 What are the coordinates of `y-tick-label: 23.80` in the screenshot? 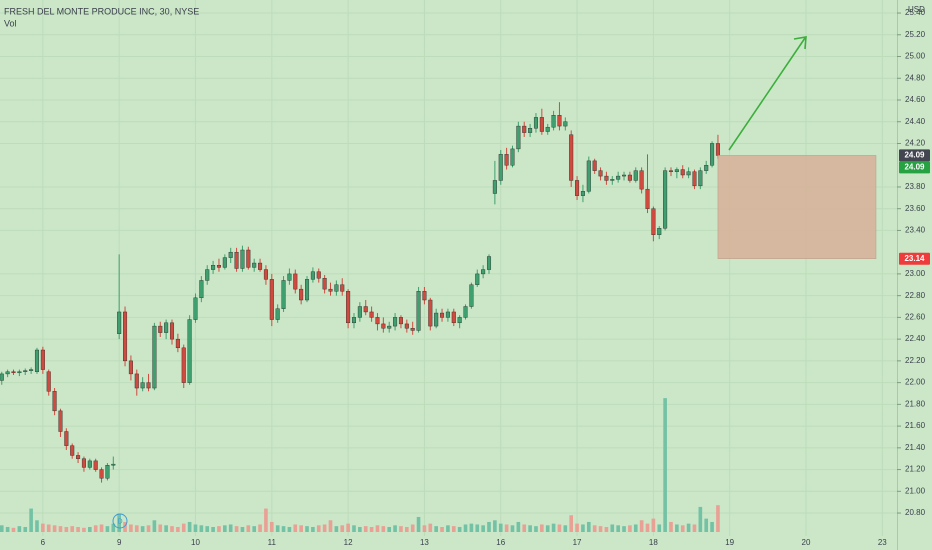 It's located at (915, 186).